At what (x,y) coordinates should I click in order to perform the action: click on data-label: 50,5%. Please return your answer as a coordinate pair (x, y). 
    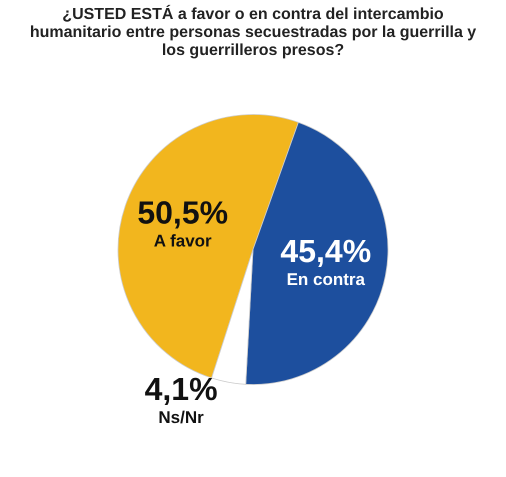
    Looking at the image, I should click on (182, 212).